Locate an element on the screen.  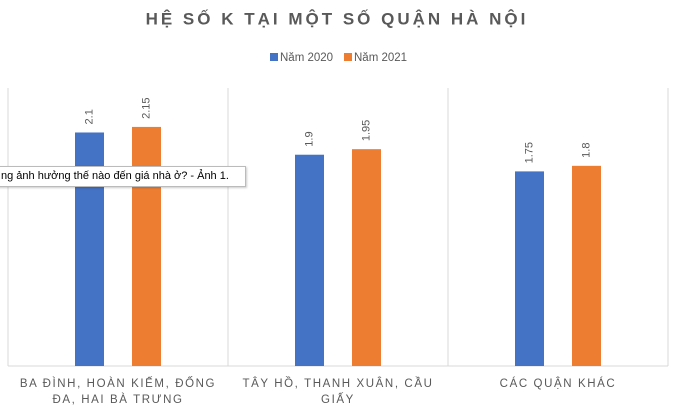
x-tick-label: TÂY HỒ, THANH XUÂN, CẦU GIẤY is located at coordinates (338, 392).